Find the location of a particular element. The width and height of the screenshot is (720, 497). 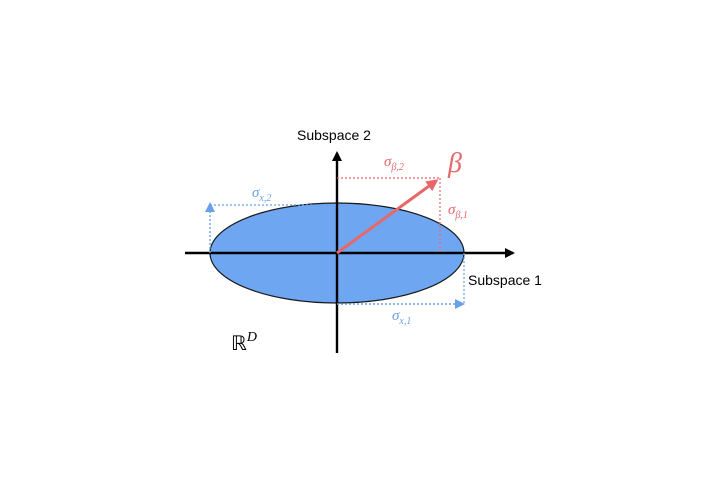

sigma-x-2-label: σx,2 is located at coordinates (261, 194).